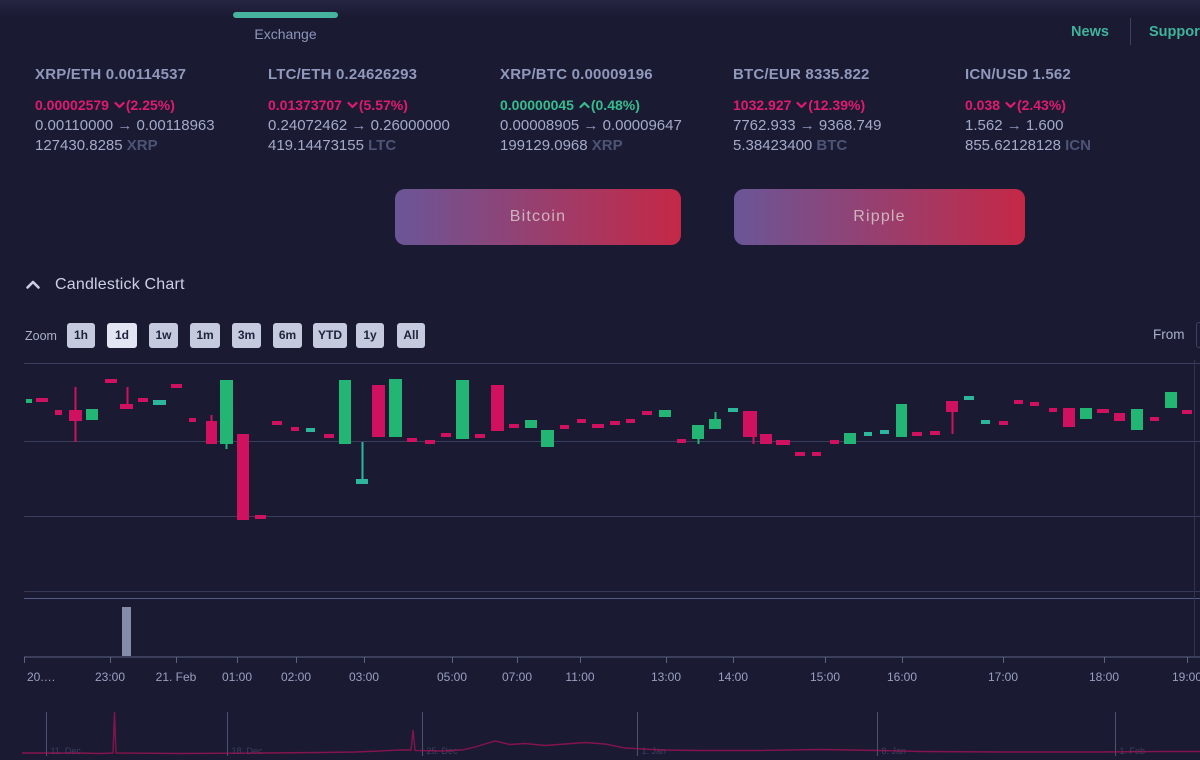 This screenshot has height=760, width=1200. I want to click on svg-text: 21. Feb, so click(176, 677).